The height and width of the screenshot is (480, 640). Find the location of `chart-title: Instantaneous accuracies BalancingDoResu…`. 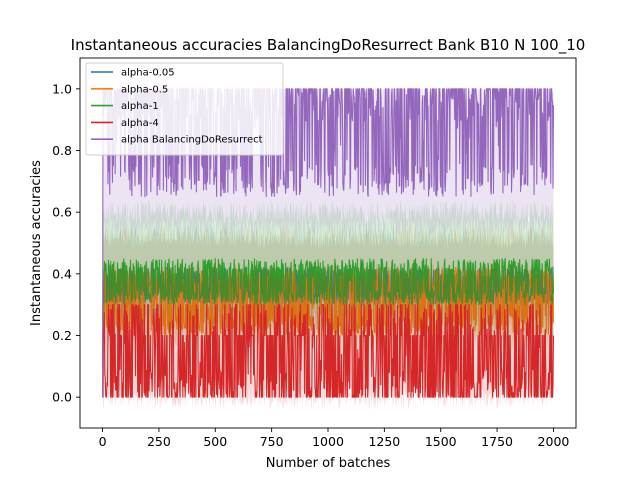

chart-title: Instantaneous accuracies BalancingDoResu… is located at coordinates (328, 45).